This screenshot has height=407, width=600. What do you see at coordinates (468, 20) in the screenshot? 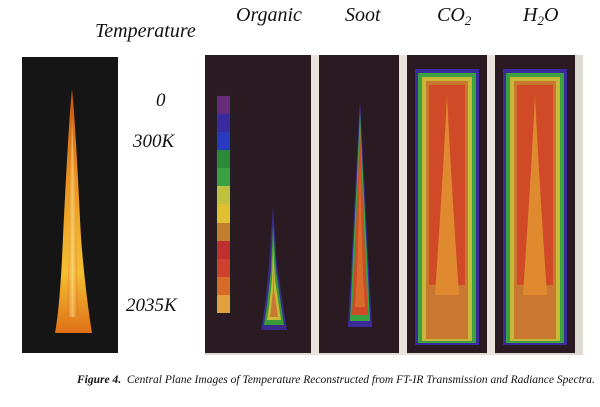
I see `header-co2-subscript: 2` at bounding box center [468, 20].